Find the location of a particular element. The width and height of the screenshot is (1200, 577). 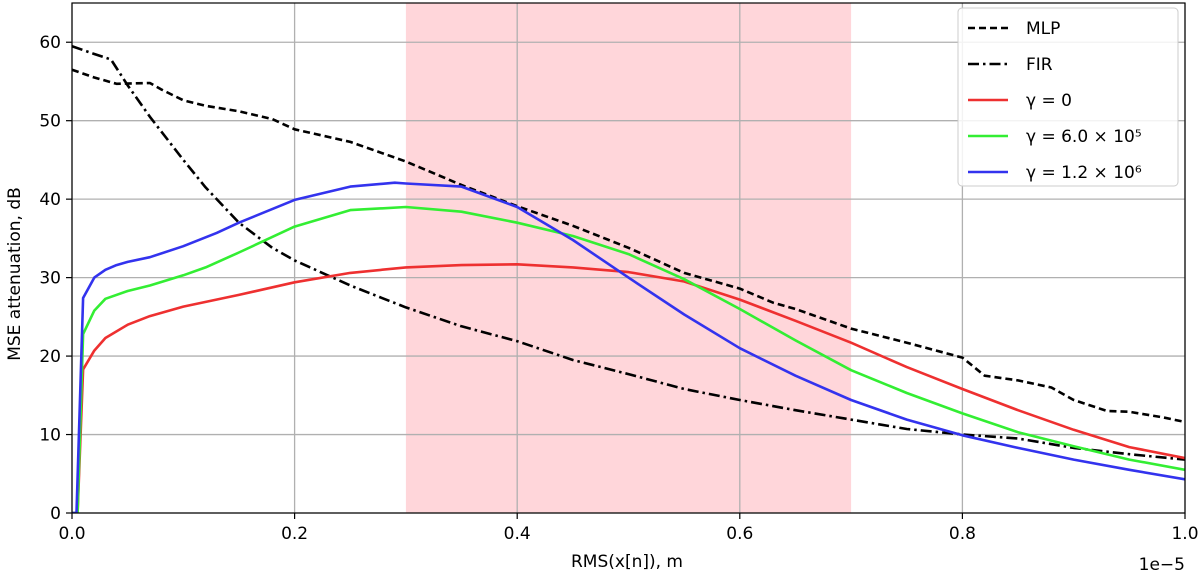

legend-label: MLP is located at coordinates (1043, 29).